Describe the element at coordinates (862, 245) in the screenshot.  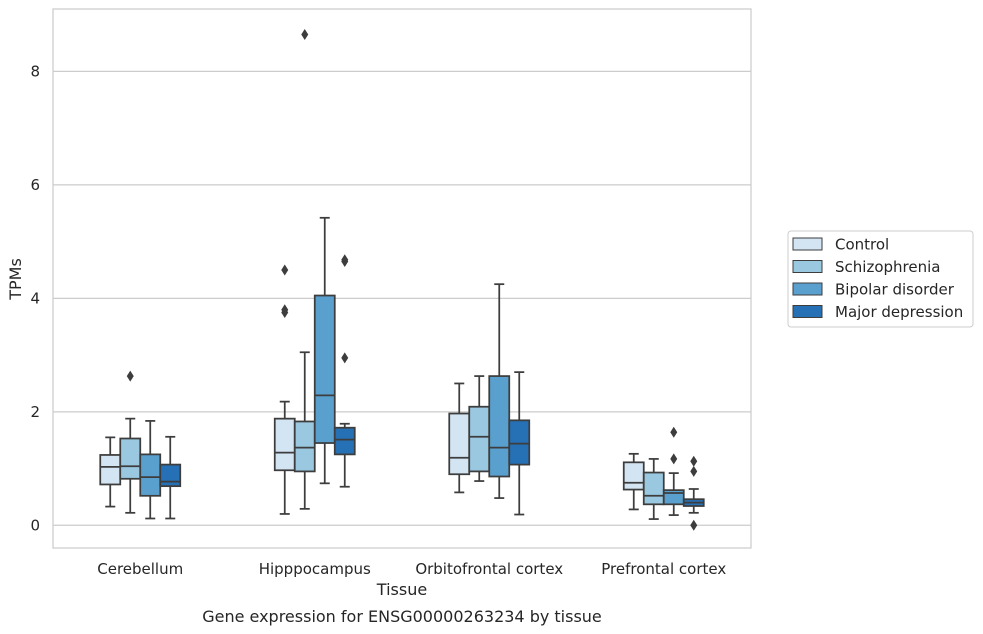
I see `legend-label: Control` at that location.